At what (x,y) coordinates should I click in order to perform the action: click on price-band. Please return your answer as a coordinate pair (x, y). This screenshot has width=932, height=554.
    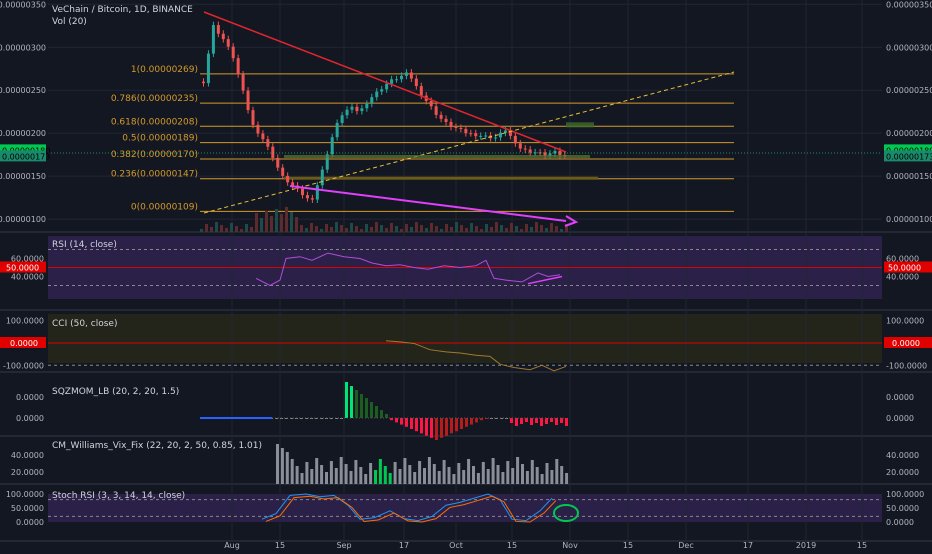
    Looking at the image, I should click on (437, 156).